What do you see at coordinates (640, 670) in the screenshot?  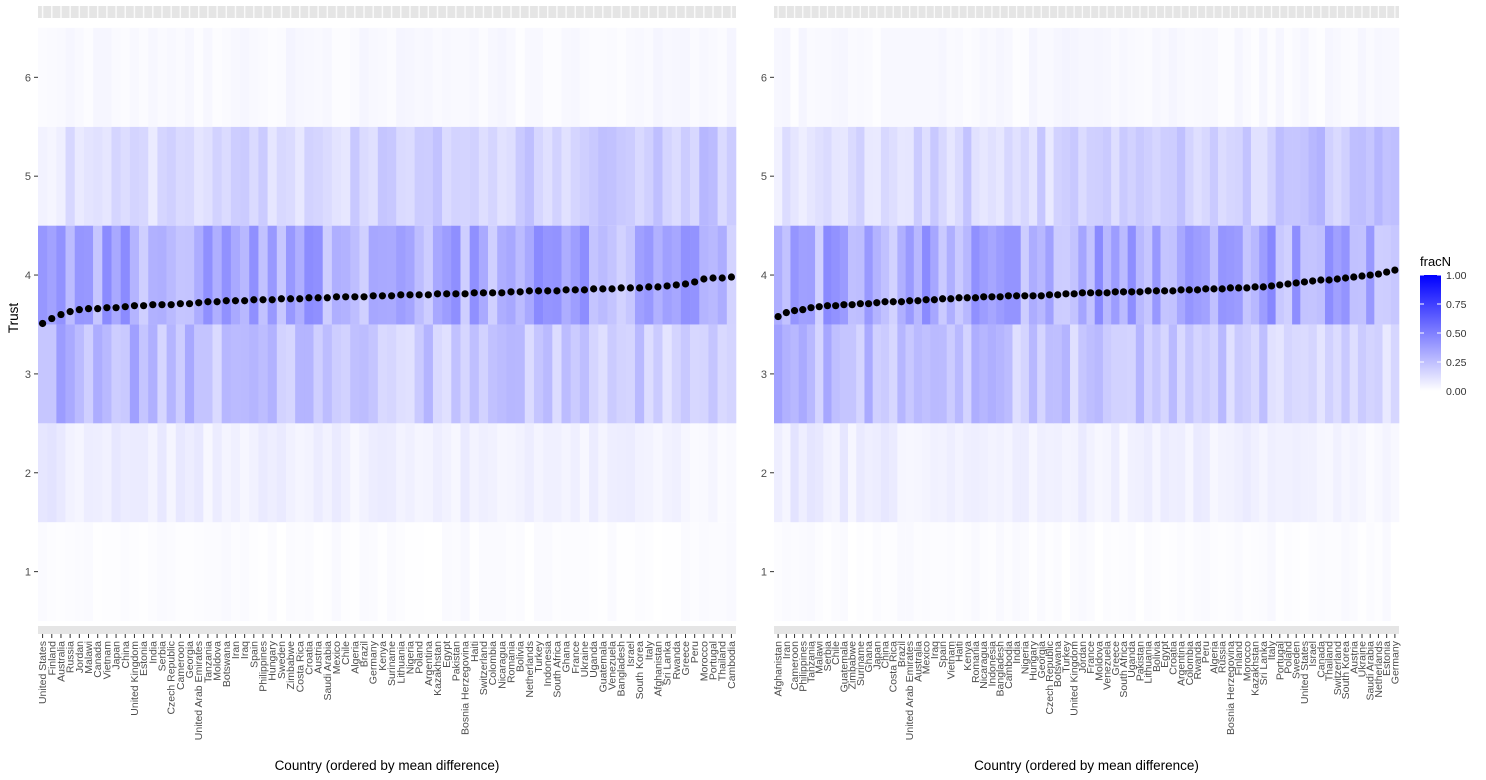 I see `country-label: South Korea` at bounding box center [640, 670].